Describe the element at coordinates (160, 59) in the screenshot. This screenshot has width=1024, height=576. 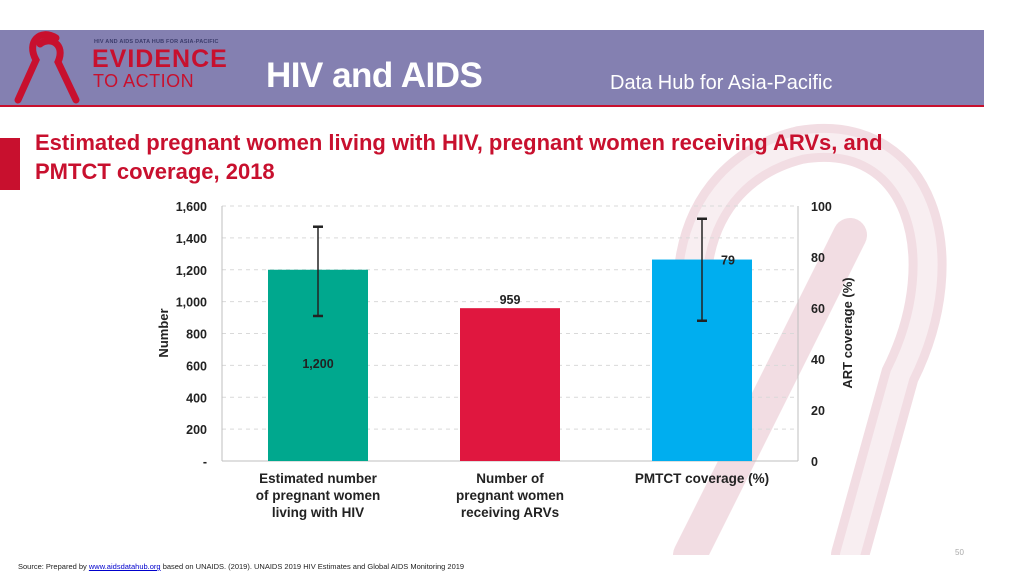
I see `logo-evidence: EVIDENCE` at that location.